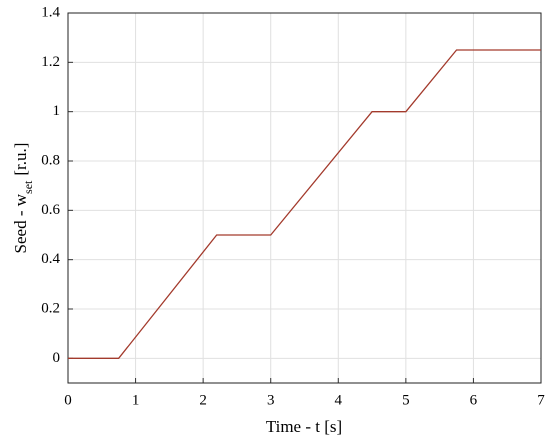 Image resolution: width=550 pixels, height=444 pixels. I want to click on y-tick-label: 0.2, so click(50, 308).